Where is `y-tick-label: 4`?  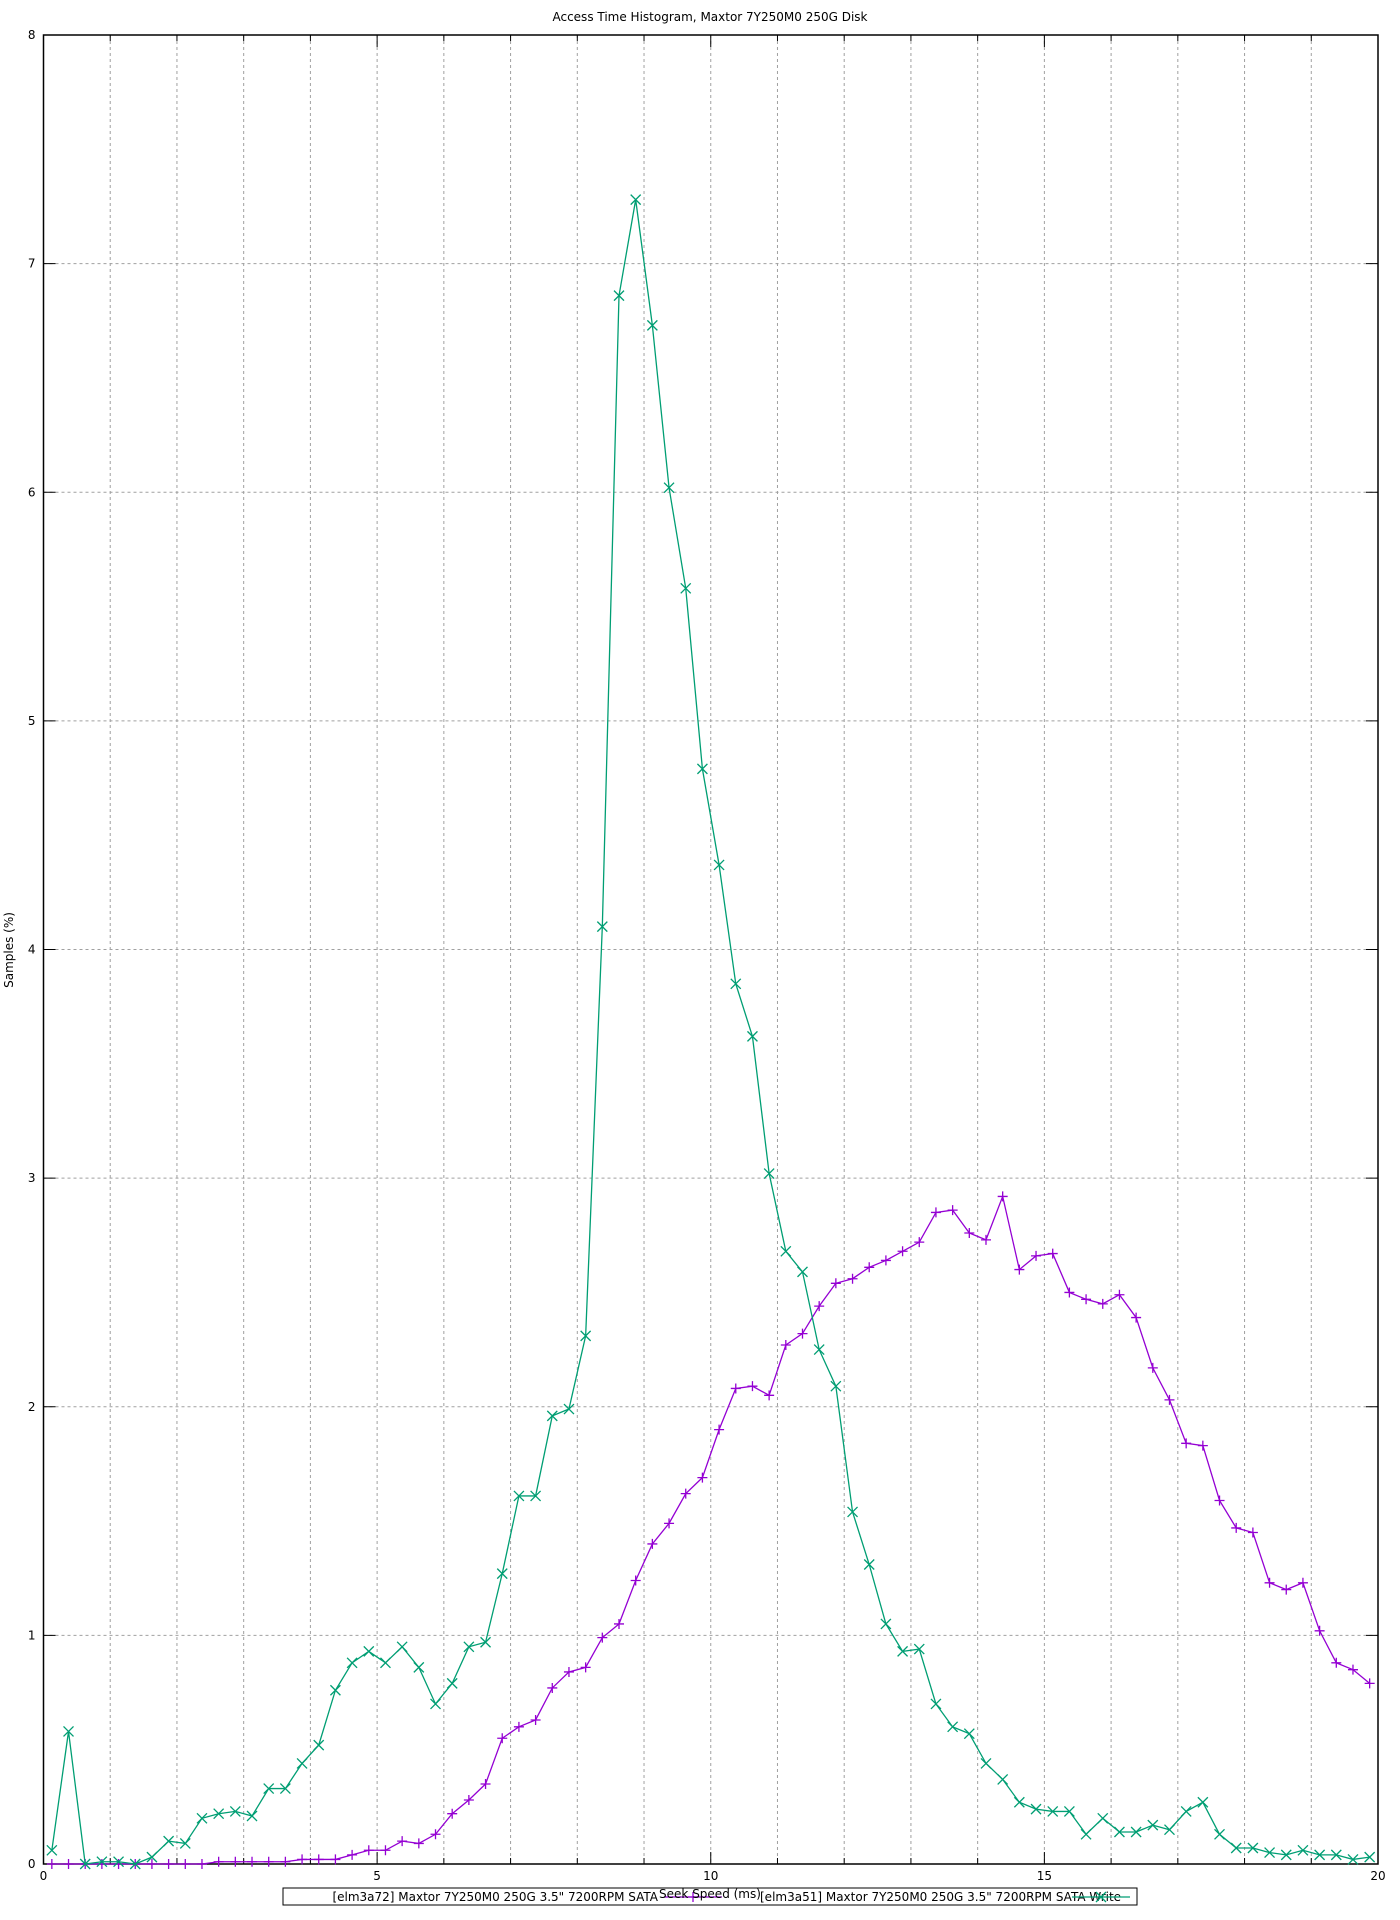 y-tick-label: 4 is located at coordinates (32, 950).